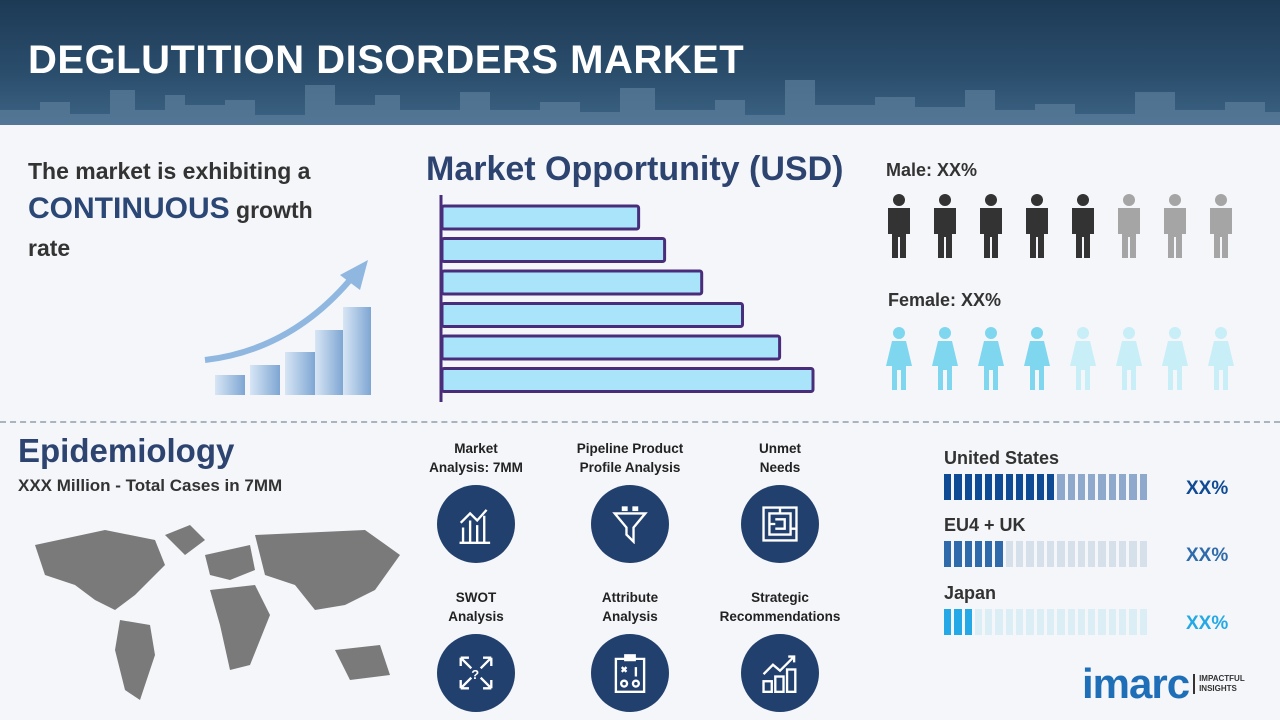 The width and height of the screenshot is (1280, 720). Describe the element at coordinates (970, 593) in the screenshot. I see `region-name: Japan` at that location.